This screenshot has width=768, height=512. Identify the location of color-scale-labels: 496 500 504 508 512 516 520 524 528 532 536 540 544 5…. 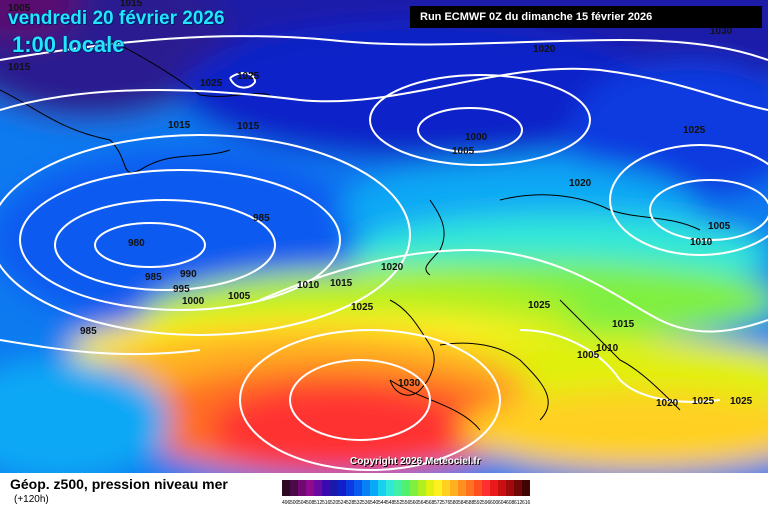
(406, 505).